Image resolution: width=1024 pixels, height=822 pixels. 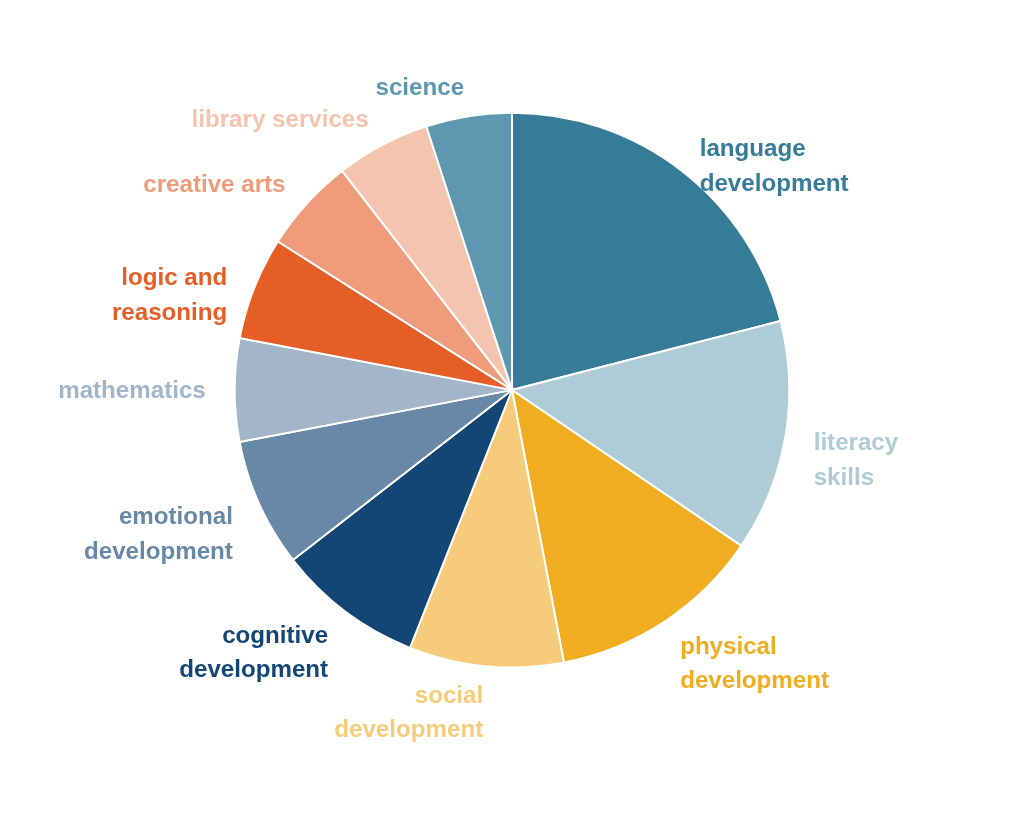 I want to click on slice-label: language development, so click(x=774, y=164).